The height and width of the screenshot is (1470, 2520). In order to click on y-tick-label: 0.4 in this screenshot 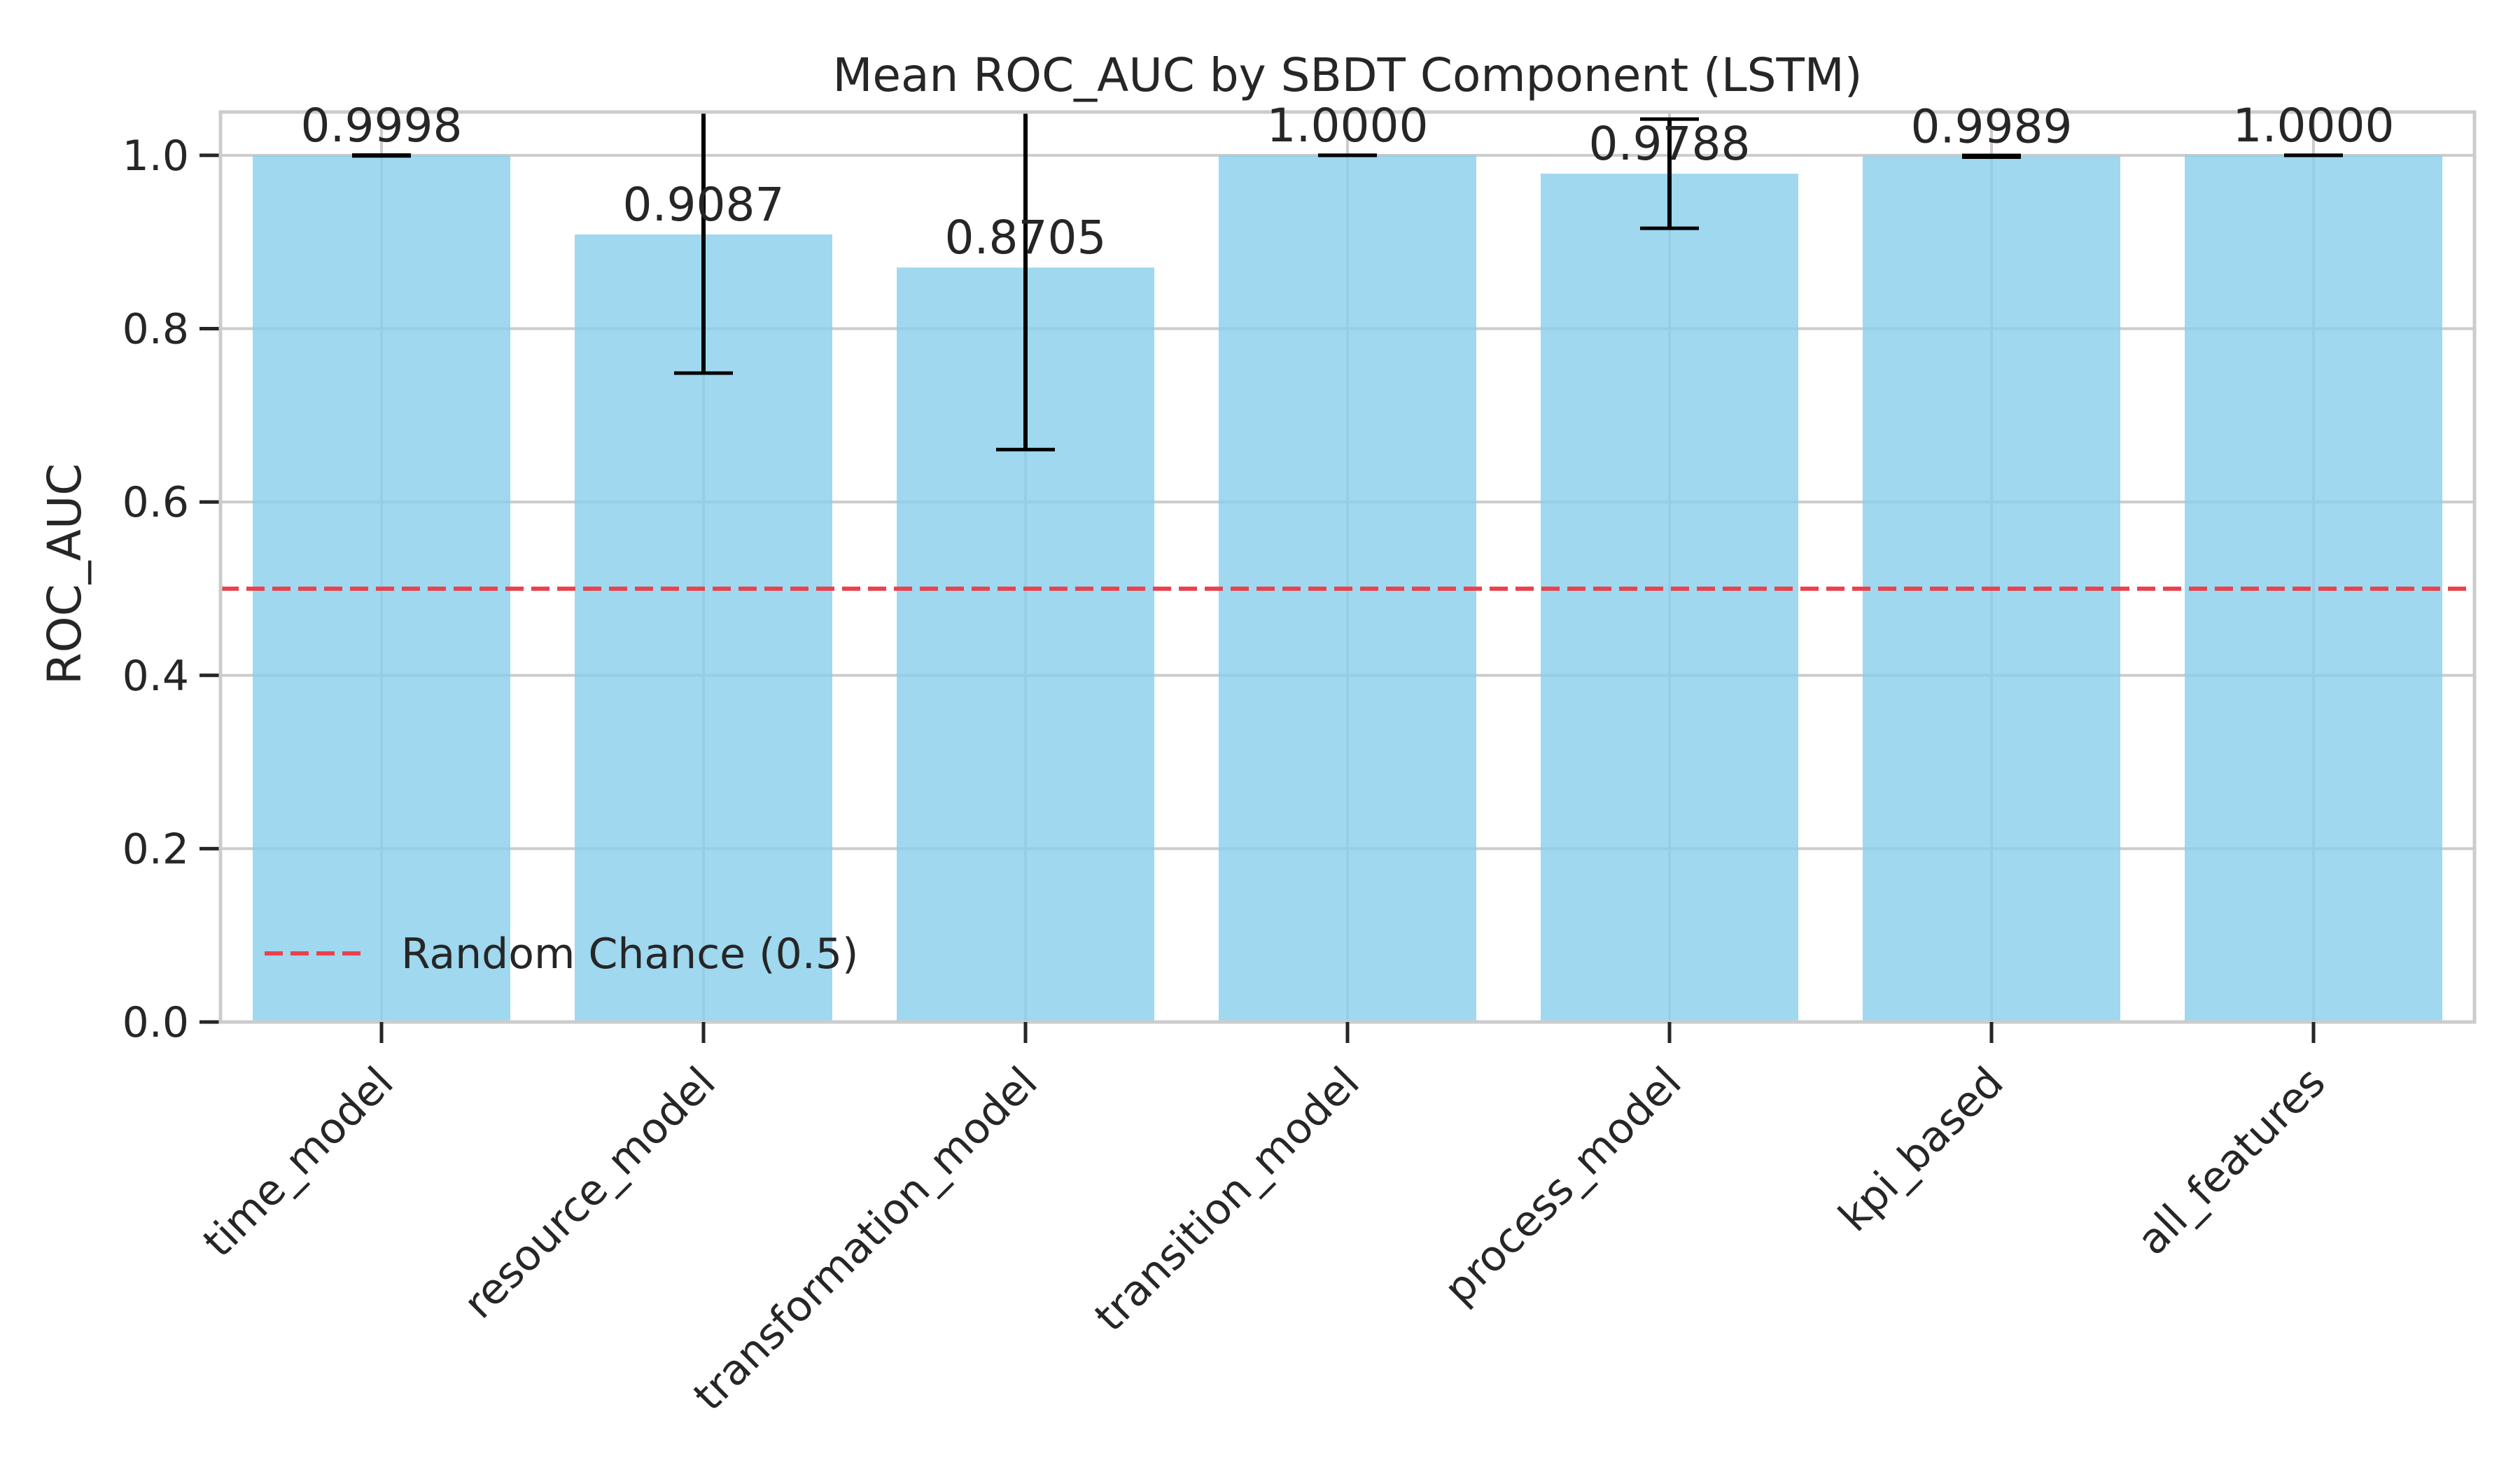, I will do `click(155, 676)`.